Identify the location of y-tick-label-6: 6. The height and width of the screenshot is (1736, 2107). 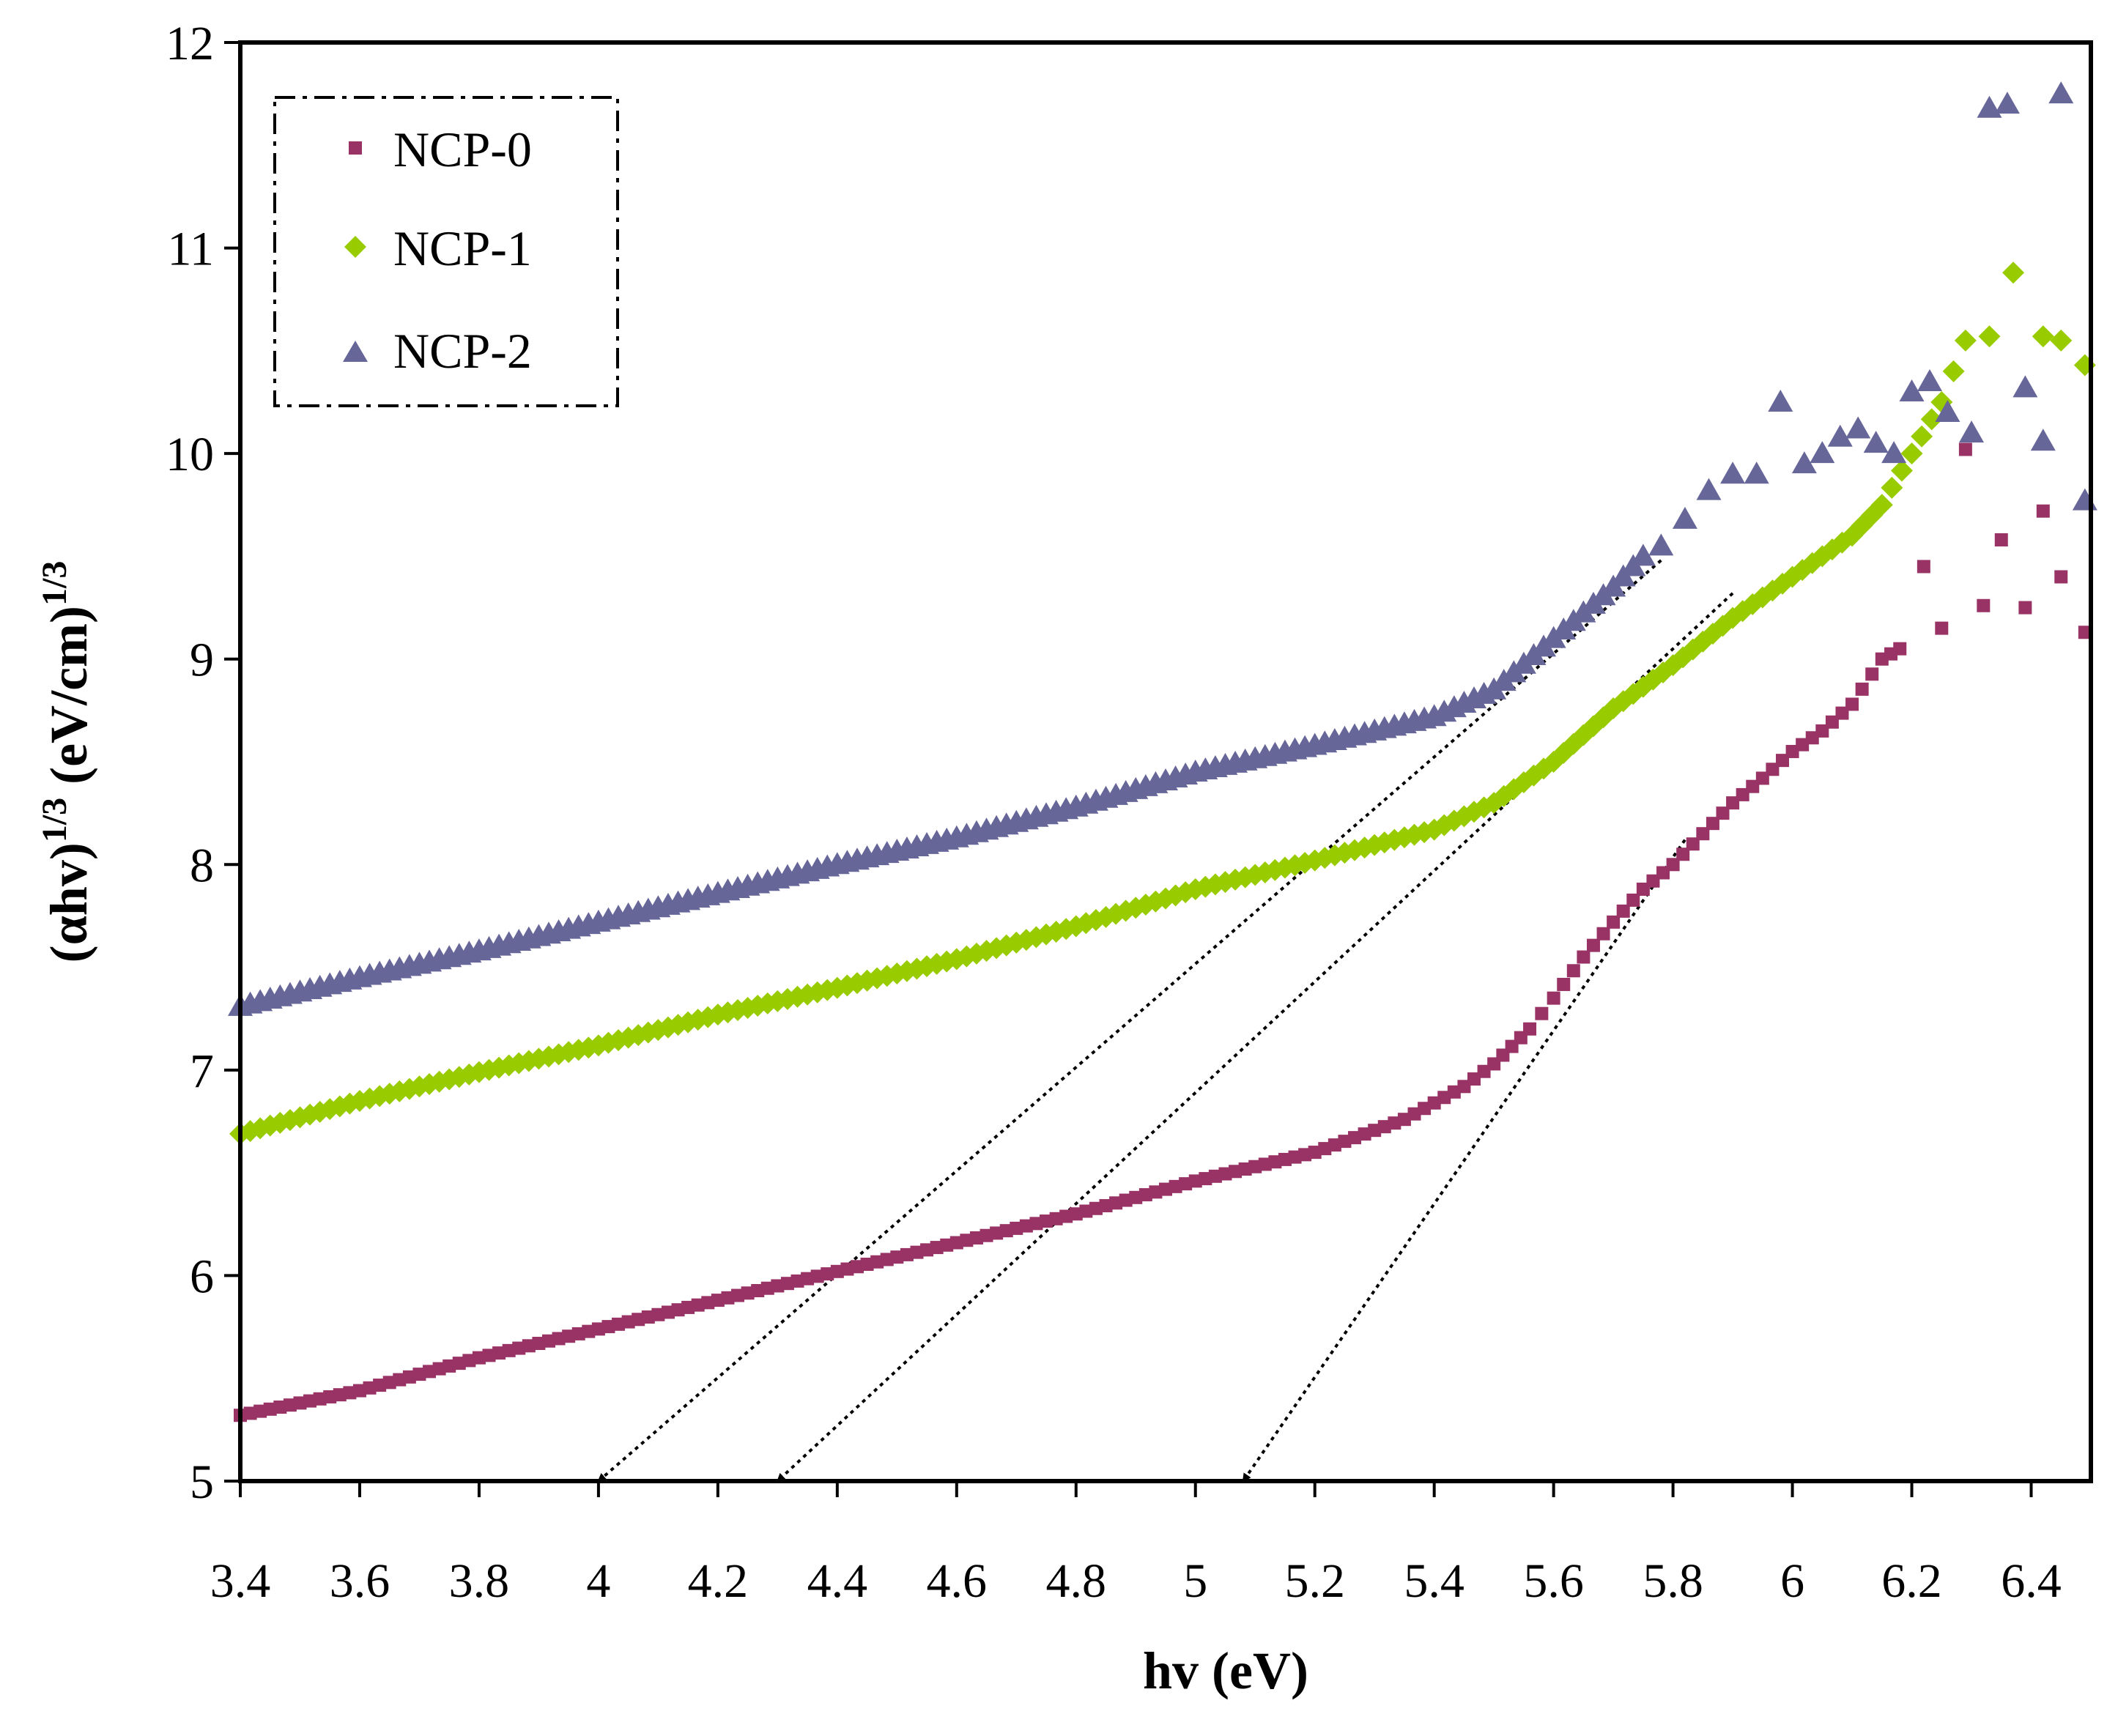
(202, 1276).